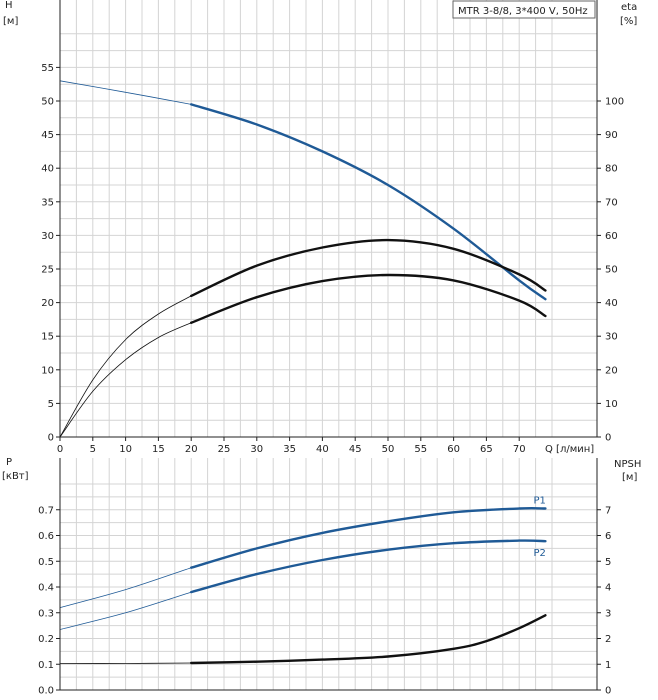 This screenshot has width=658, height=700. Describe the element at coordinates (608, 613) in the screenshot. I see `right-tick-label: 3` at that location.